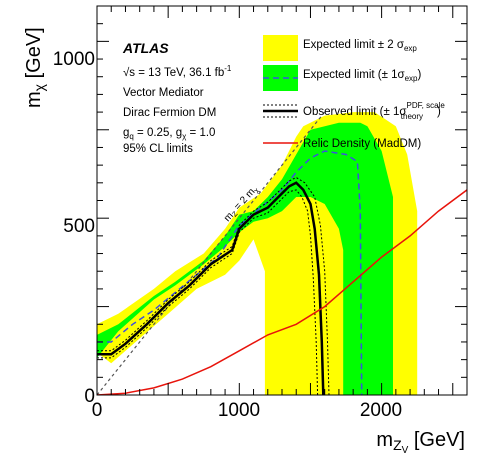  Describe the element at coordinates (362, 144) in the screenshot. I see `legend-label-relic: Relic Density (MadDM)` at that location.